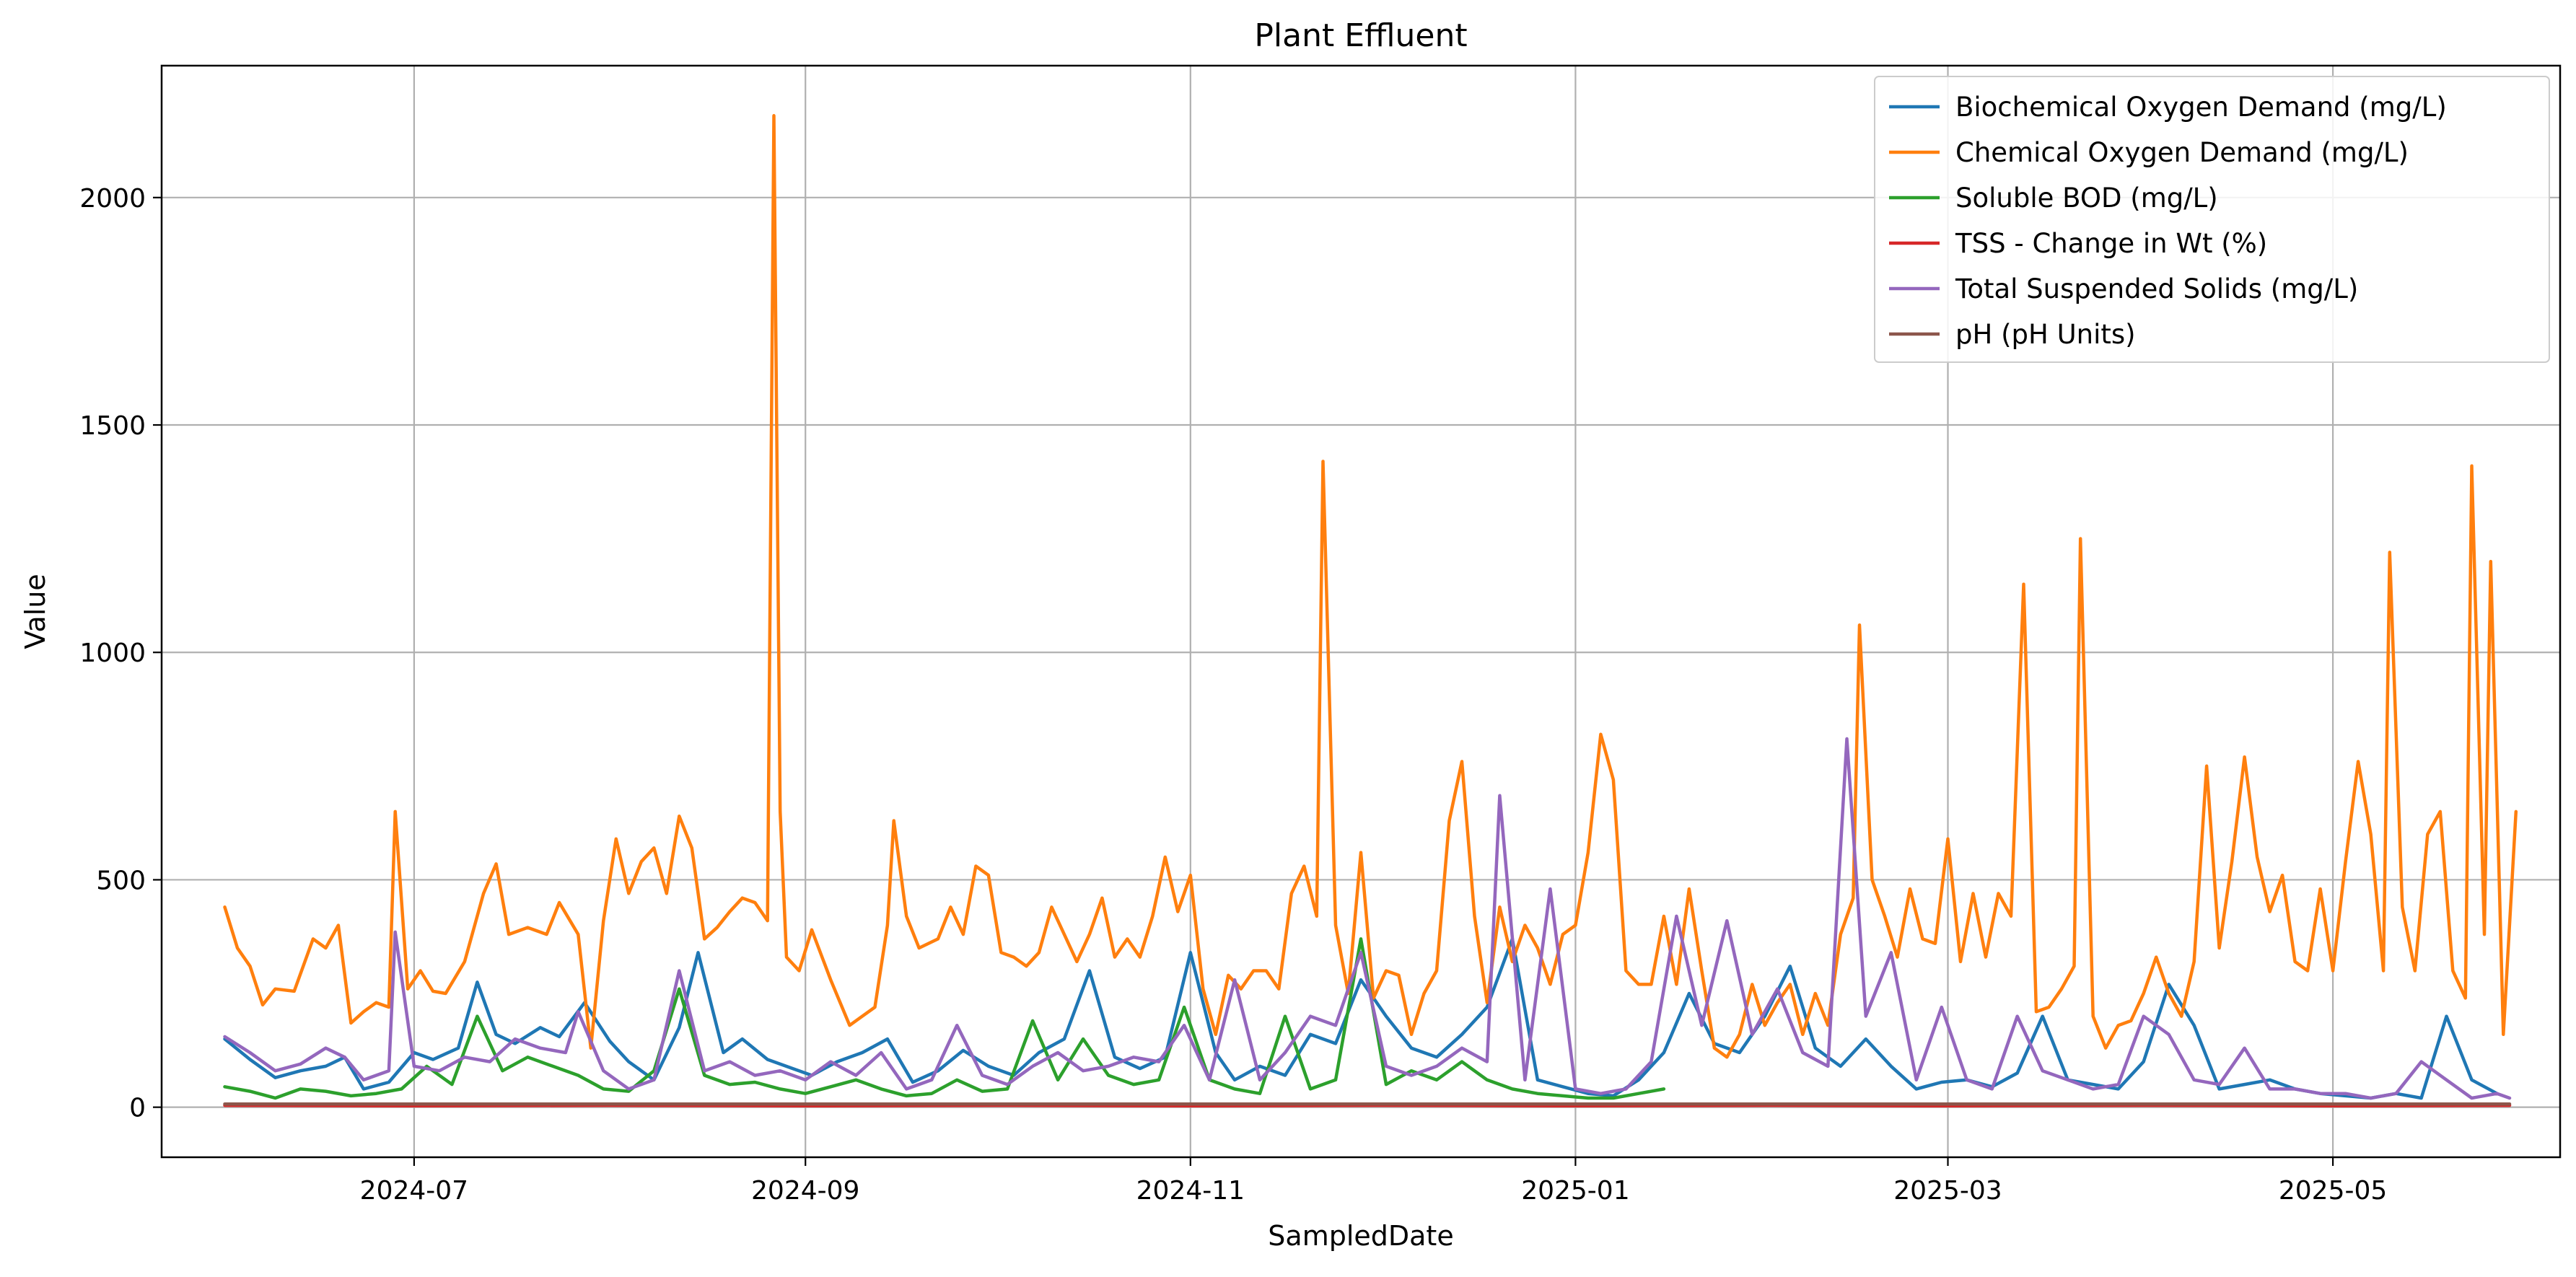  Describe the element at coordinates (2156, 288) in the screenshot. I see `legend-label: Total Suspended Solids (mg/L)` at that location.